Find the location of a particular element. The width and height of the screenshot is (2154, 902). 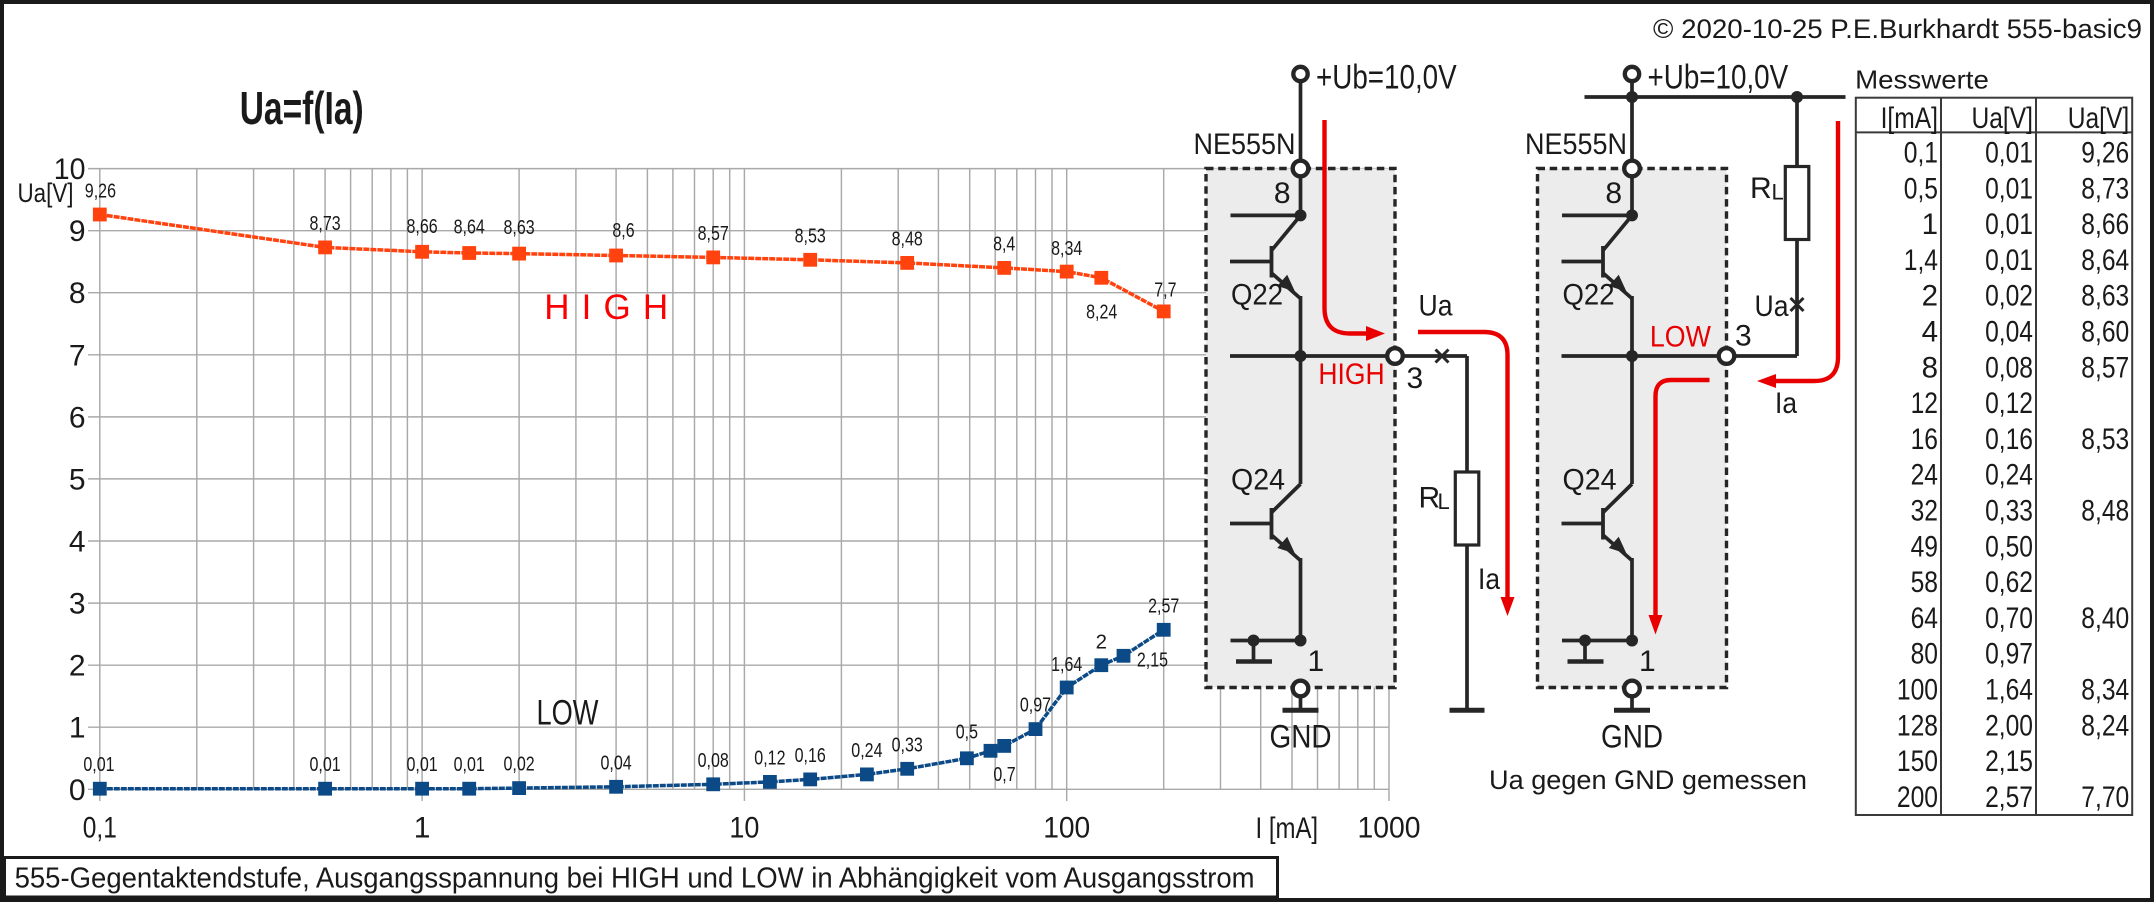

svg-text: 1,4 is located at coordinates (1921, 260).